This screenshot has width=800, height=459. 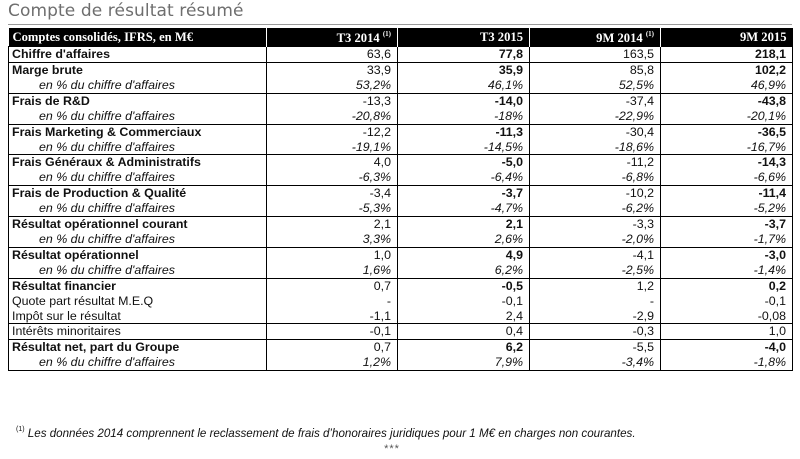 What do you see at coordinates (463, 239) in the screenshot?
I see `row-value: 2,6%` at bounding box center [463, 239].